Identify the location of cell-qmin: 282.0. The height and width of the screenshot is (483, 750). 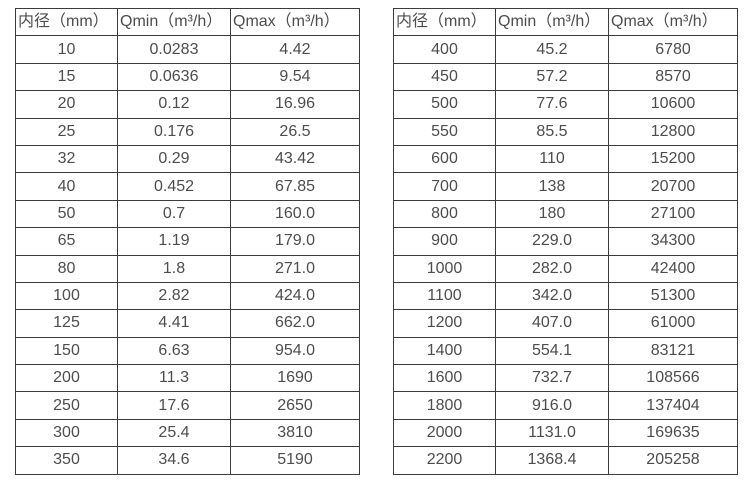
(552, 268).